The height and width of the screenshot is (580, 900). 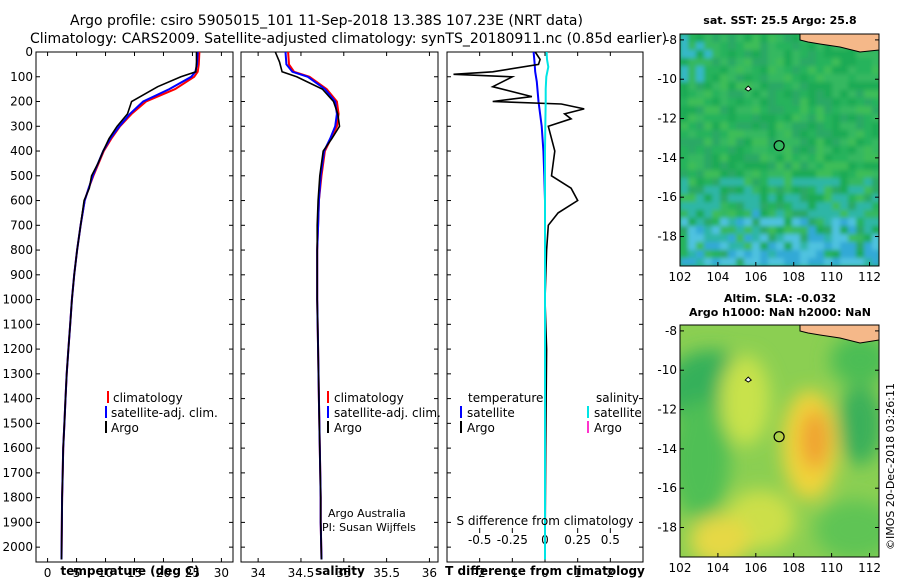 What do you see at coordinates (17, 300) in the screenshot?
I see `y-tick-label: 1000` at bounding box center [17, 300].